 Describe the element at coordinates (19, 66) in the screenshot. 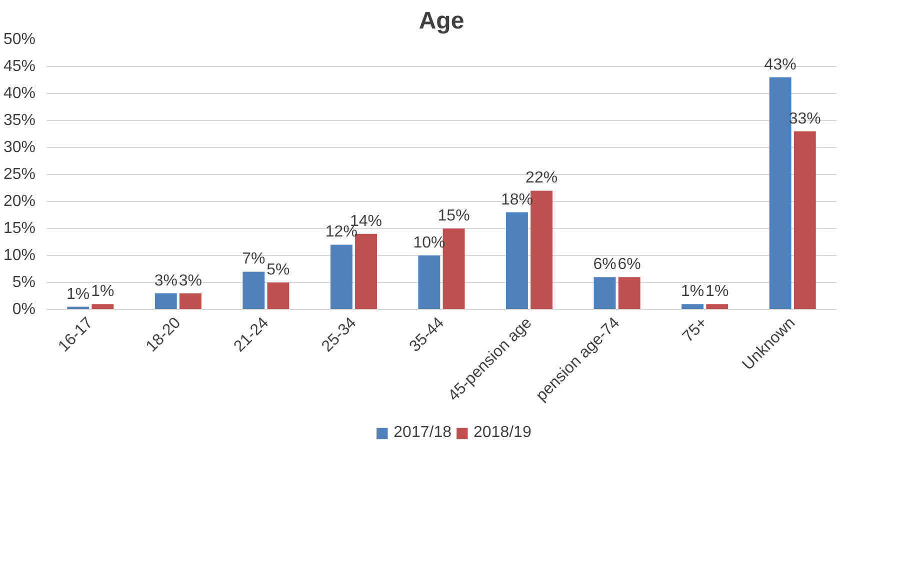

I see `y-tick-label: 45%` at that location.